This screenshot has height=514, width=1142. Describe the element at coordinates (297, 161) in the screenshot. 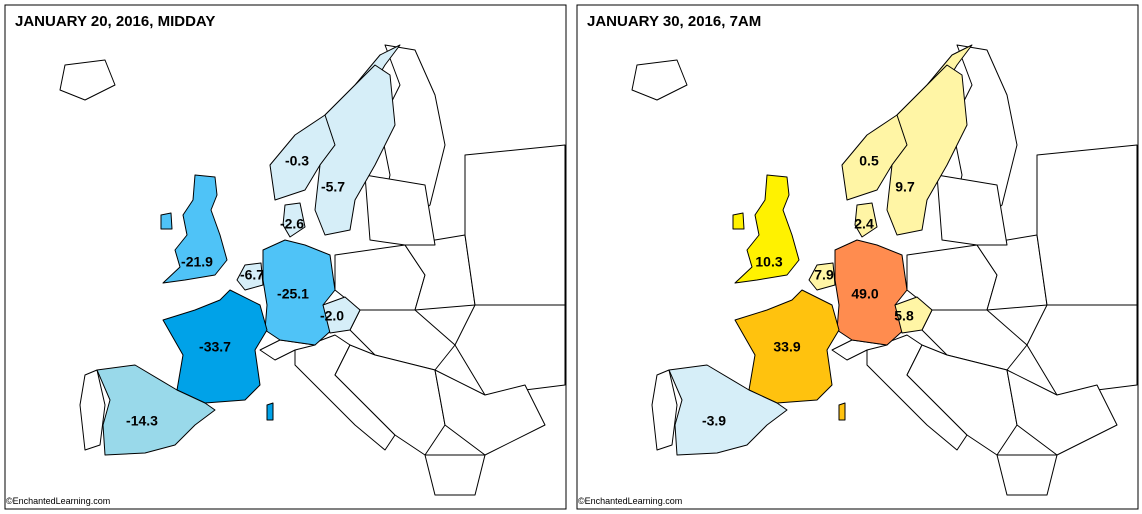

I see `region-value: -0.3` at that location.